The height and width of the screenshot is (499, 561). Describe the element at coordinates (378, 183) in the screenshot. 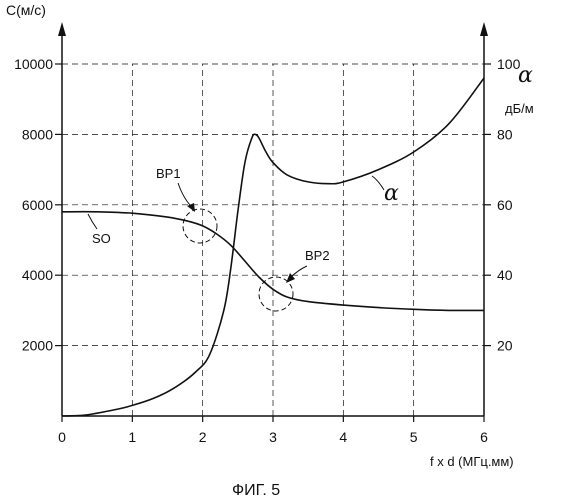

I see `alpha-leader` at that location.